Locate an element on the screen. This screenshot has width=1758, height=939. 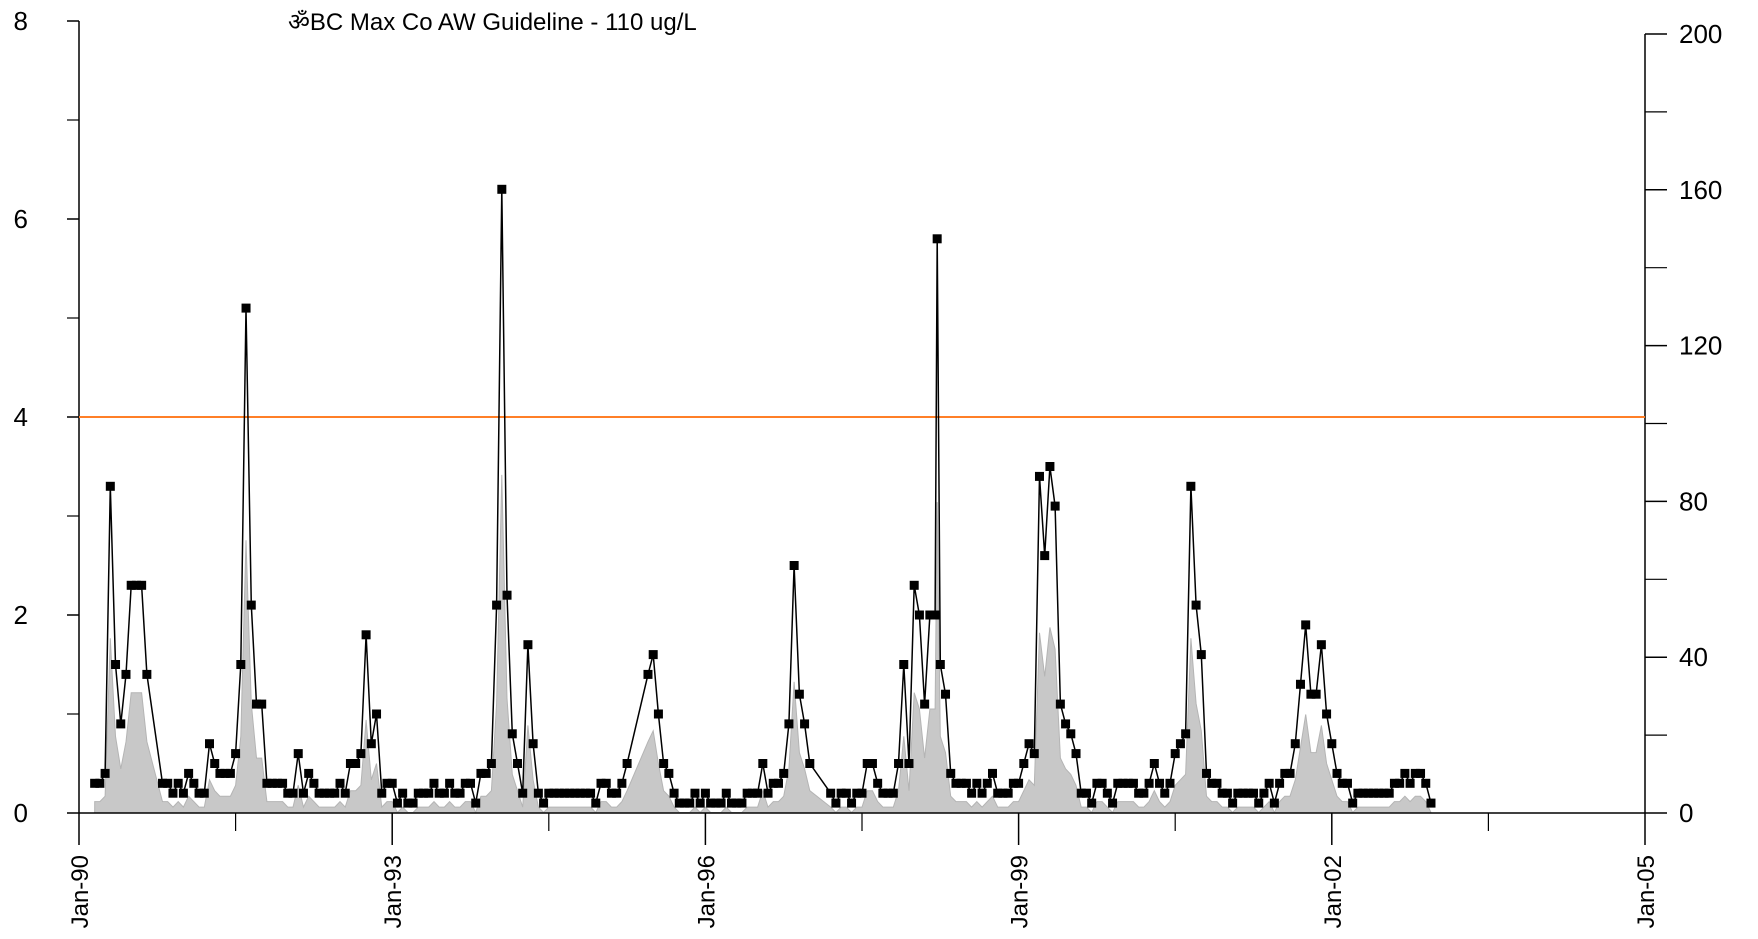
x-tick-label: Jan-90 is located at coordinates (80, 891).